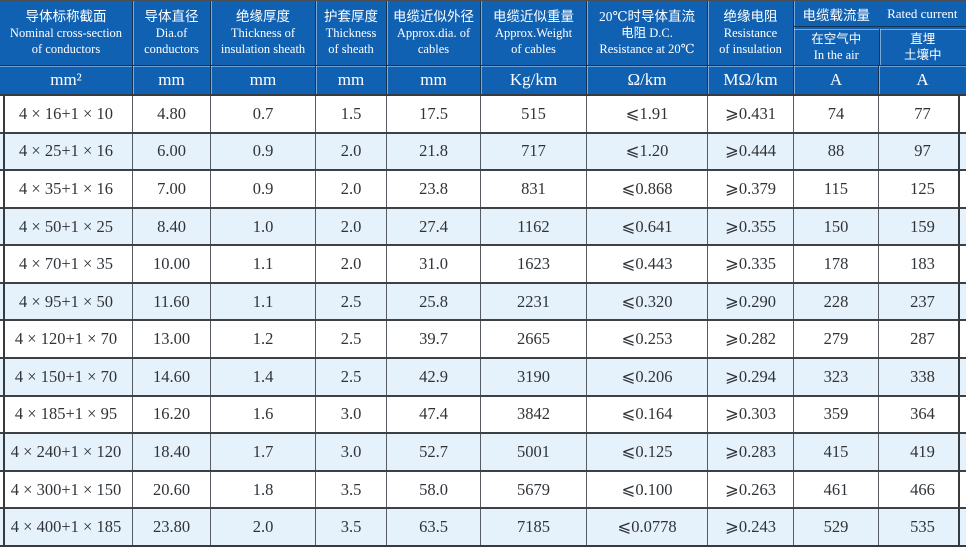 This screenshot has width=966, height=547. I want to click on table-cell: 535, so click(922, 527).